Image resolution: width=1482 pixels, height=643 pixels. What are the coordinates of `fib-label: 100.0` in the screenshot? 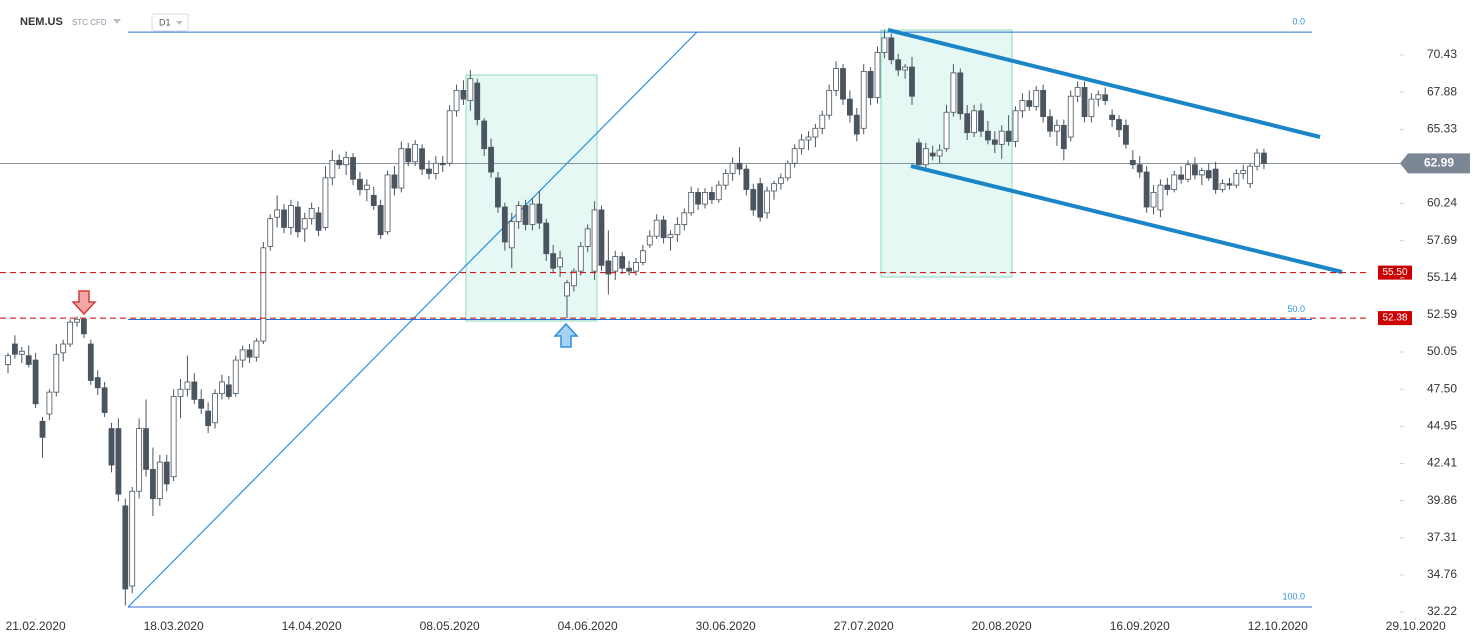 It's located at (1293, 596).